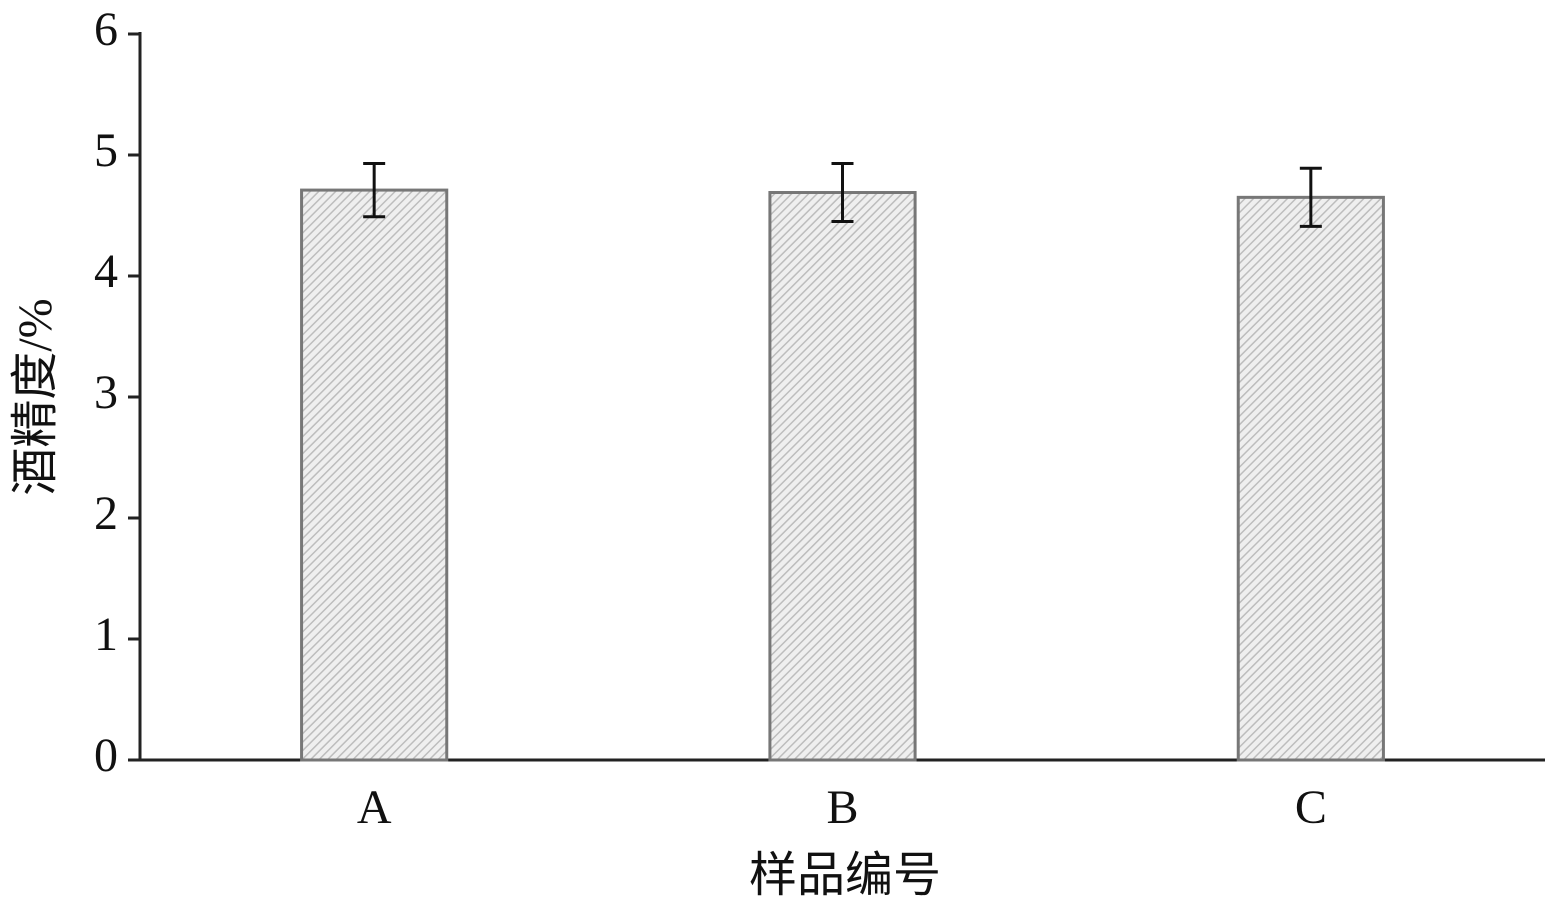 Image resolution: width=1560 pixels, height=920 pixels. Describe the element at coordinates (845, 875) in the screenshot. I see `x-axis-label: 样品编号` at that location.